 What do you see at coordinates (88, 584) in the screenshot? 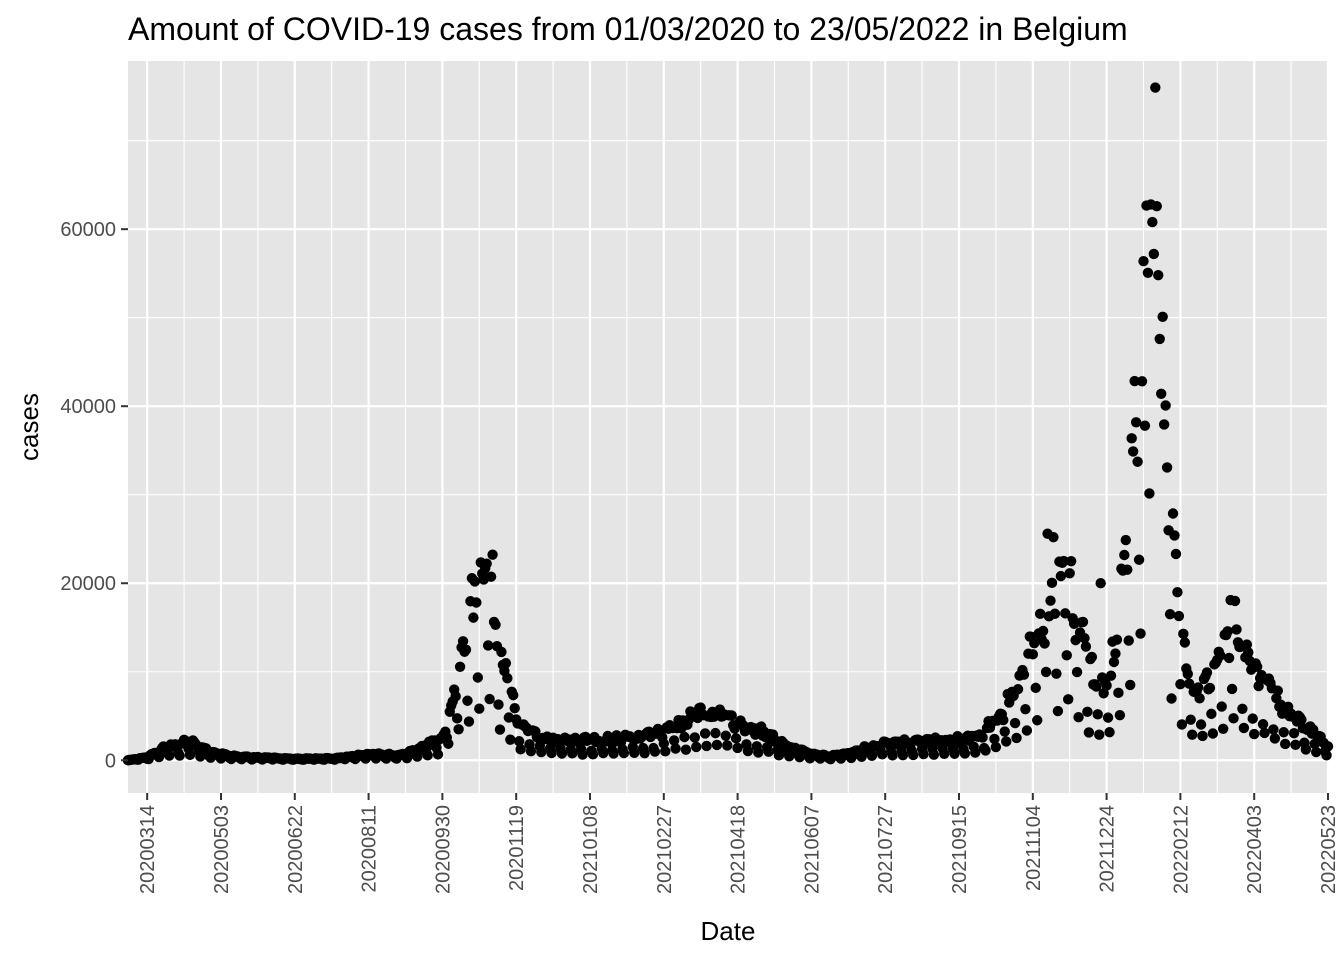
I see `y-tick-label: 20000` at bounding box center [88, 584].